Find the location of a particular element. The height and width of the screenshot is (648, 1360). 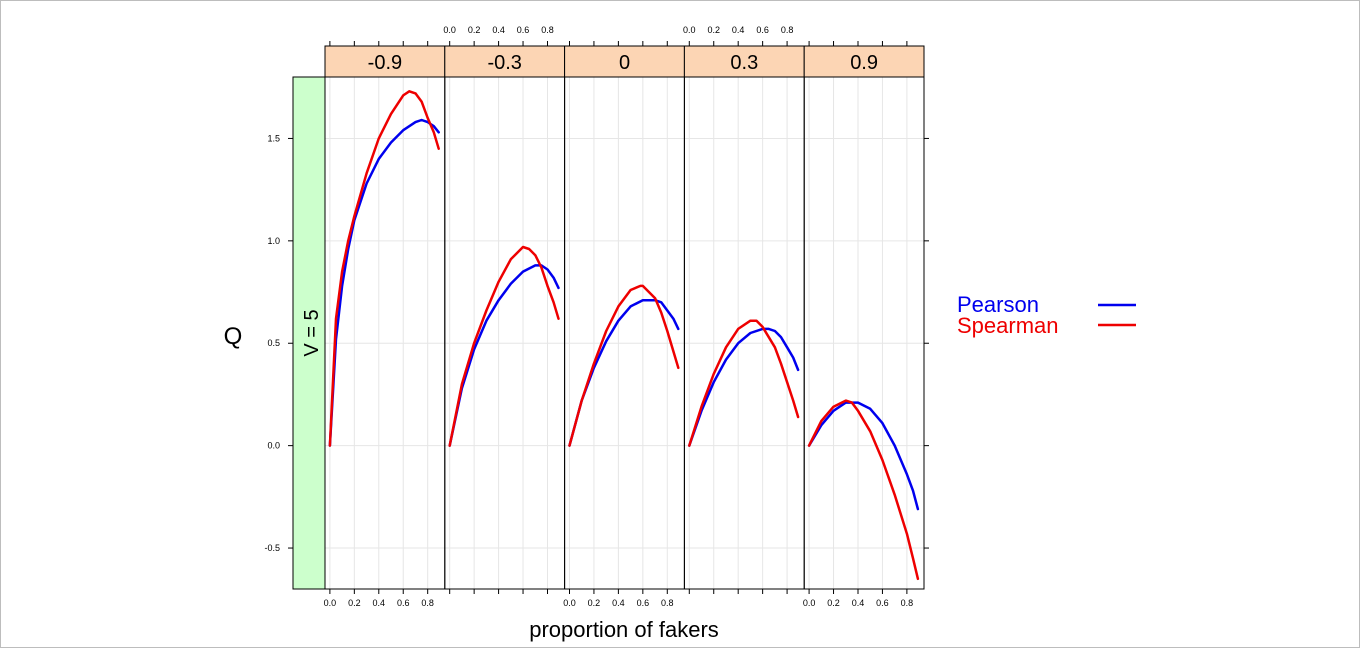

x-axis-title: proportion of fakers is located at coordinates (624, 629).